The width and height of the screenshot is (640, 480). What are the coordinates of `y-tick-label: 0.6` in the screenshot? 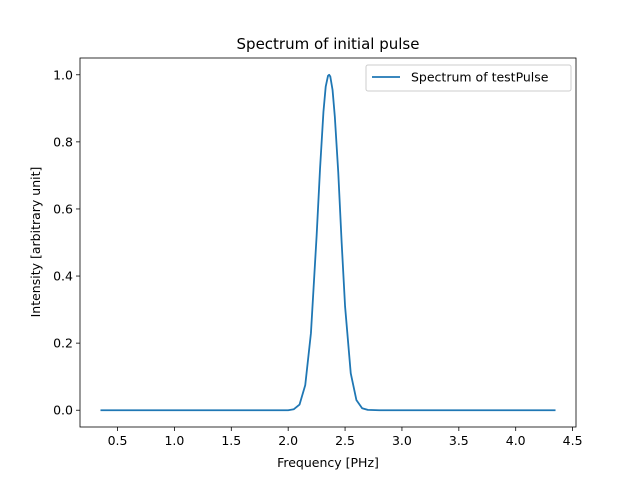 It's located at (63, 208).